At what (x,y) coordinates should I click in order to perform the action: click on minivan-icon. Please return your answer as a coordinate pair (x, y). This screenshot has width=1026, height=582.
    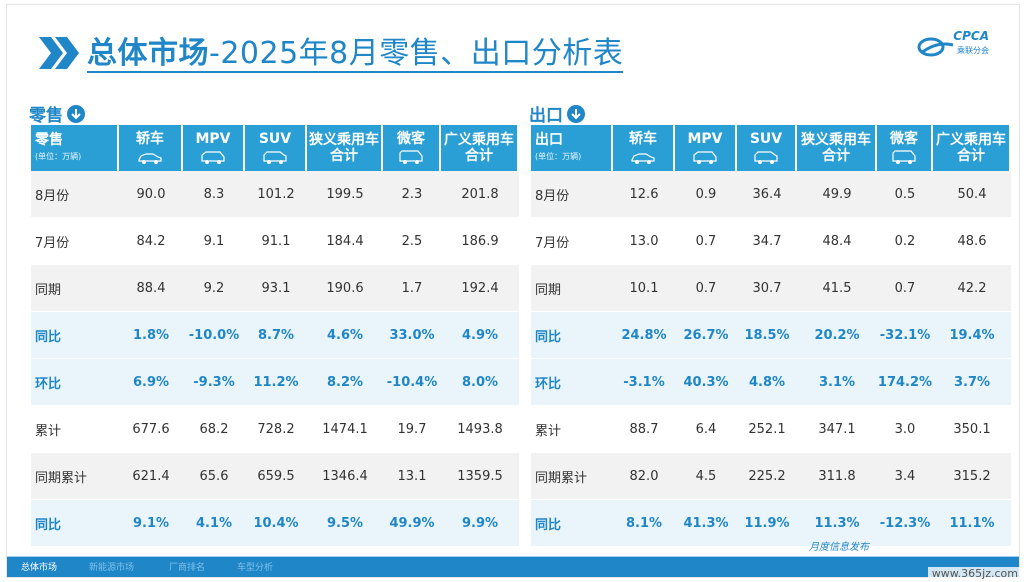
    Looking at the image, I should click on (904, 157).